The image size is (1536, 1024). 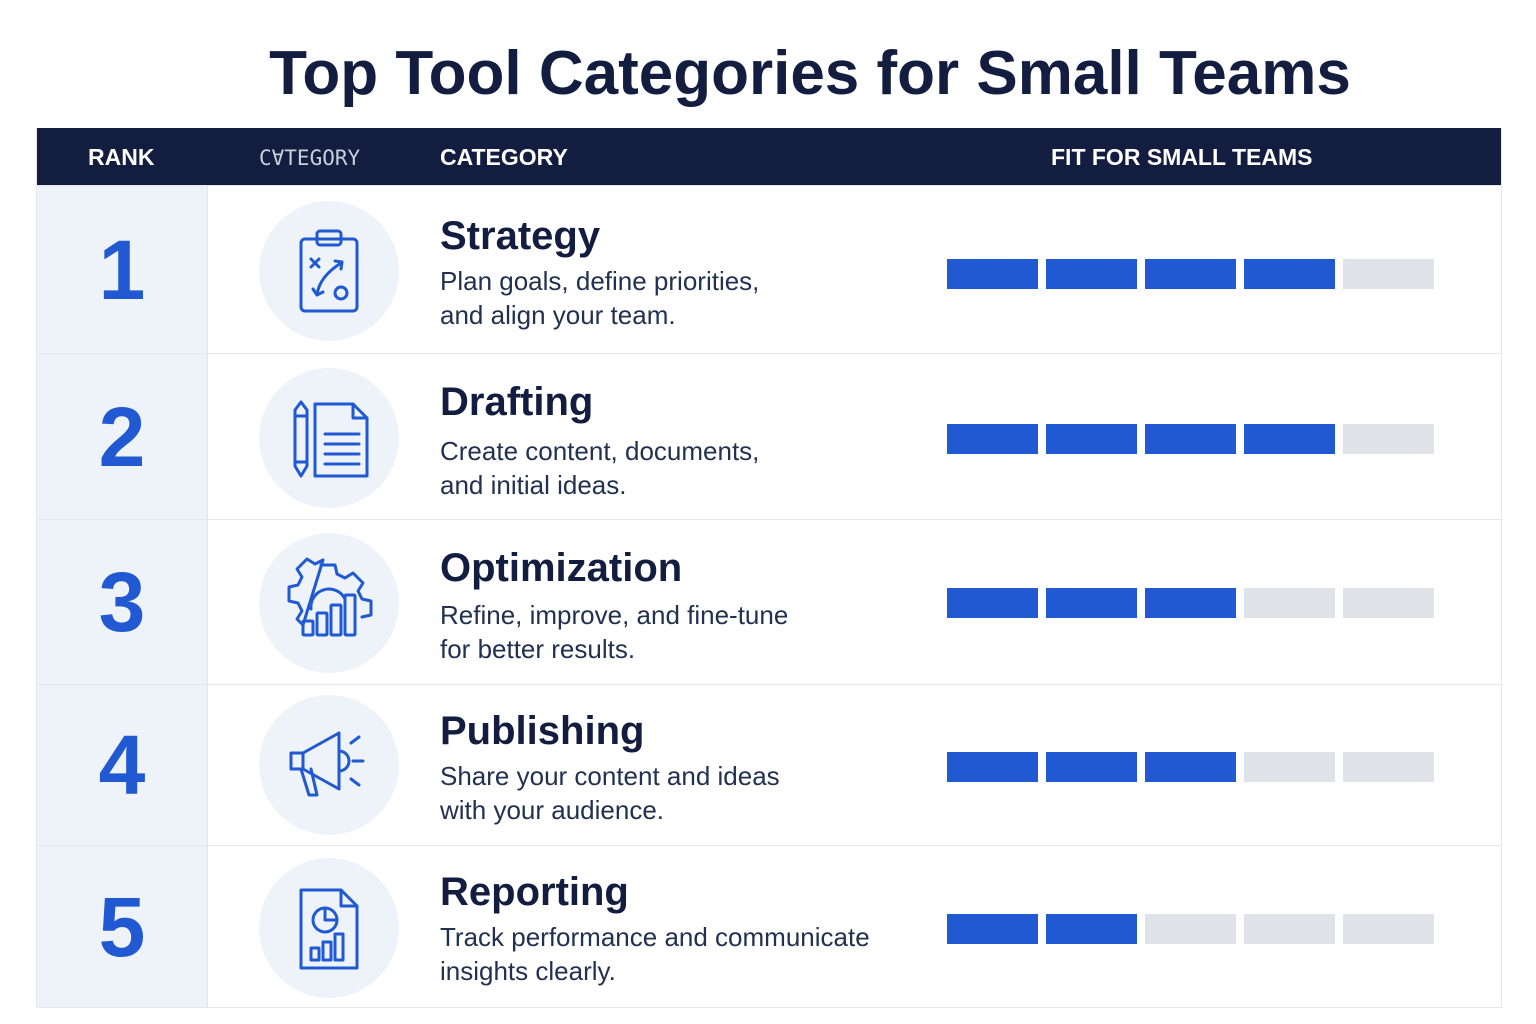 I want to click on description-line: Share your content and ideas, so click(x=610, y=776).